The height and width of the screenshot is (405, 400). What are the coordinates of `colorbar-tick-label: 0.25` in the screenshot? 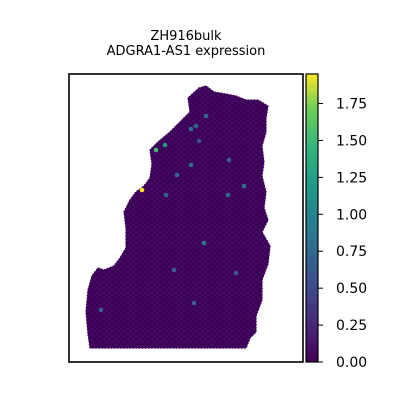 It's located at (351, 326).